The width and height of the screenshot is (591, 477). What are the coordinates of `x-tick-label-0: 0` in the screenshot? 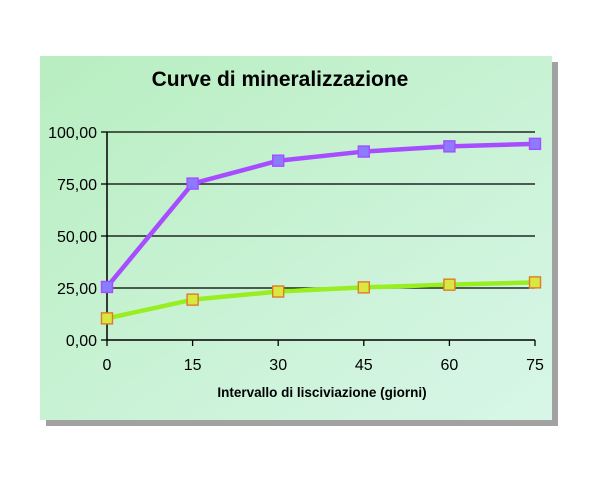 It's located at (107, 365).